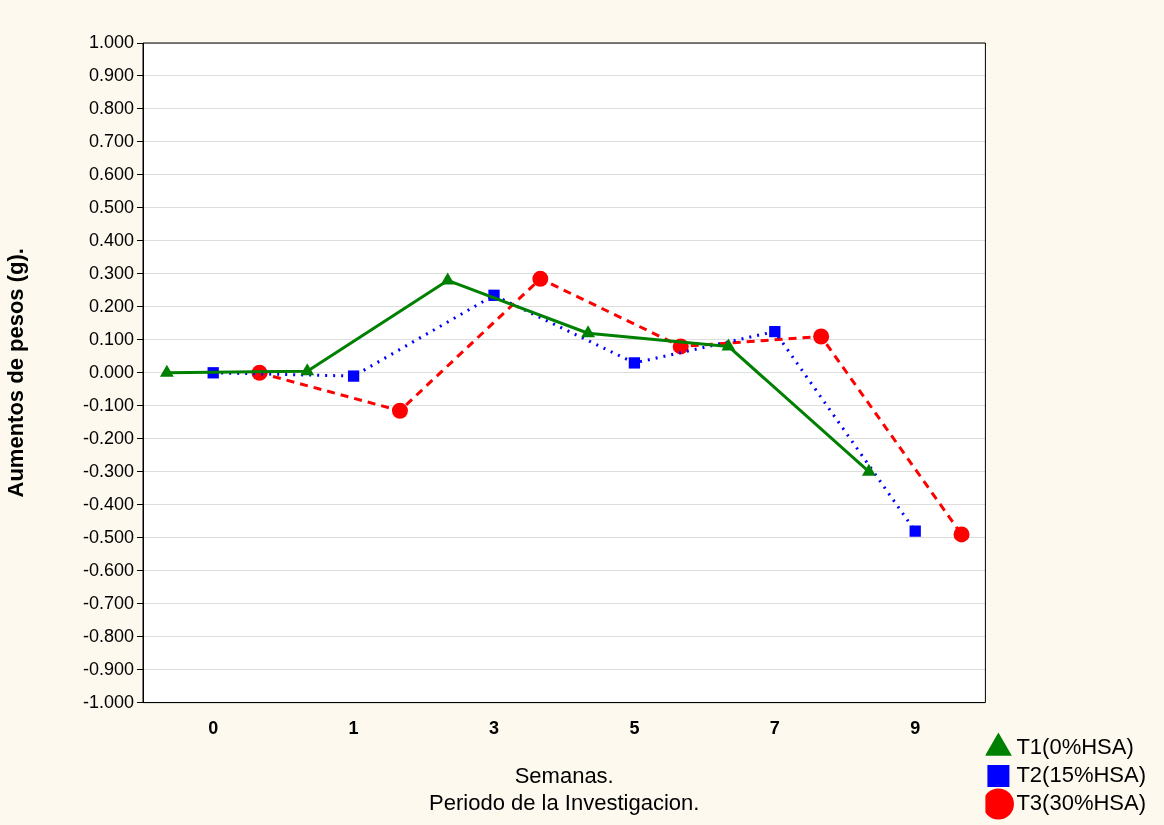 The image size is (1164, 825). Describe the element at coordinates (111, 206) in the screenshot. I see `y-tick-label: 0.500` at that location.